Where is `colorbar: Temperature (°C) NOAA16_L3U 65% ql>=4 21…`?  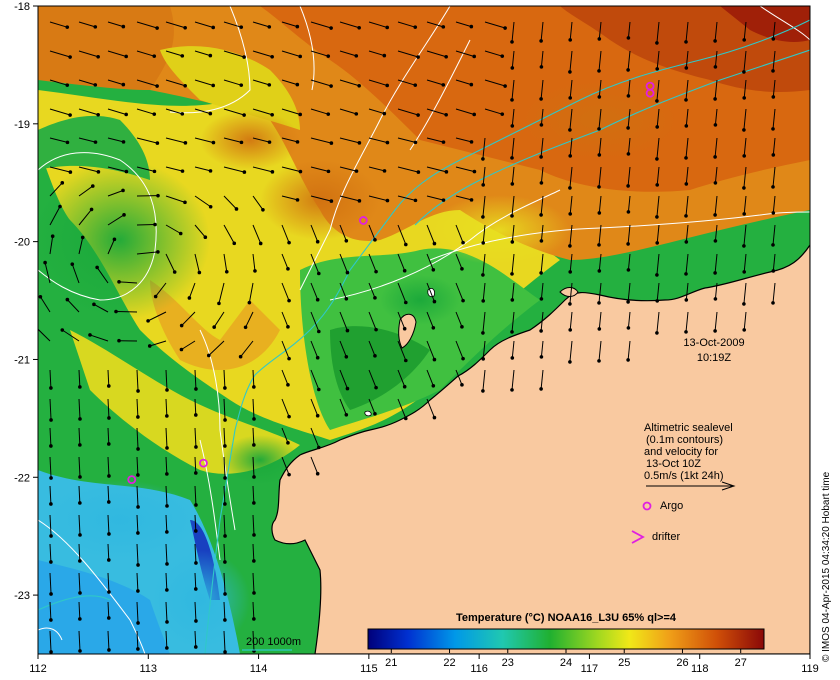 colorbar: Temperature (°C) NOAA16_L3U 65% ql>=4 21… is located at coordinates (566, 640).